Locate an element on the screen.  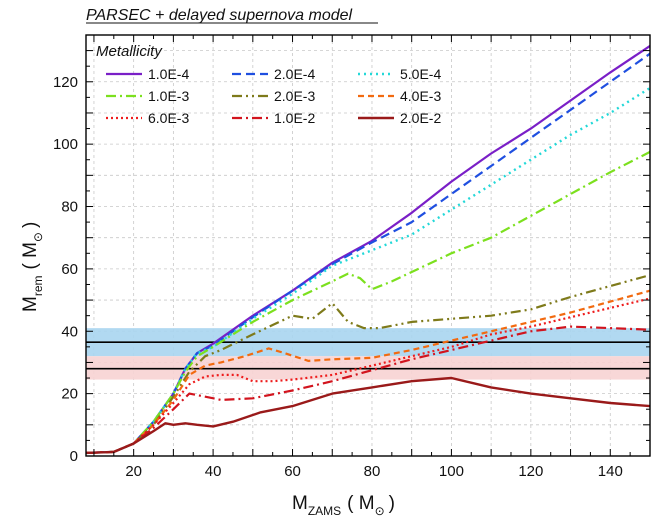
y-axis-title-unit-sub: ⊙ is located at coordinates (38, 237).